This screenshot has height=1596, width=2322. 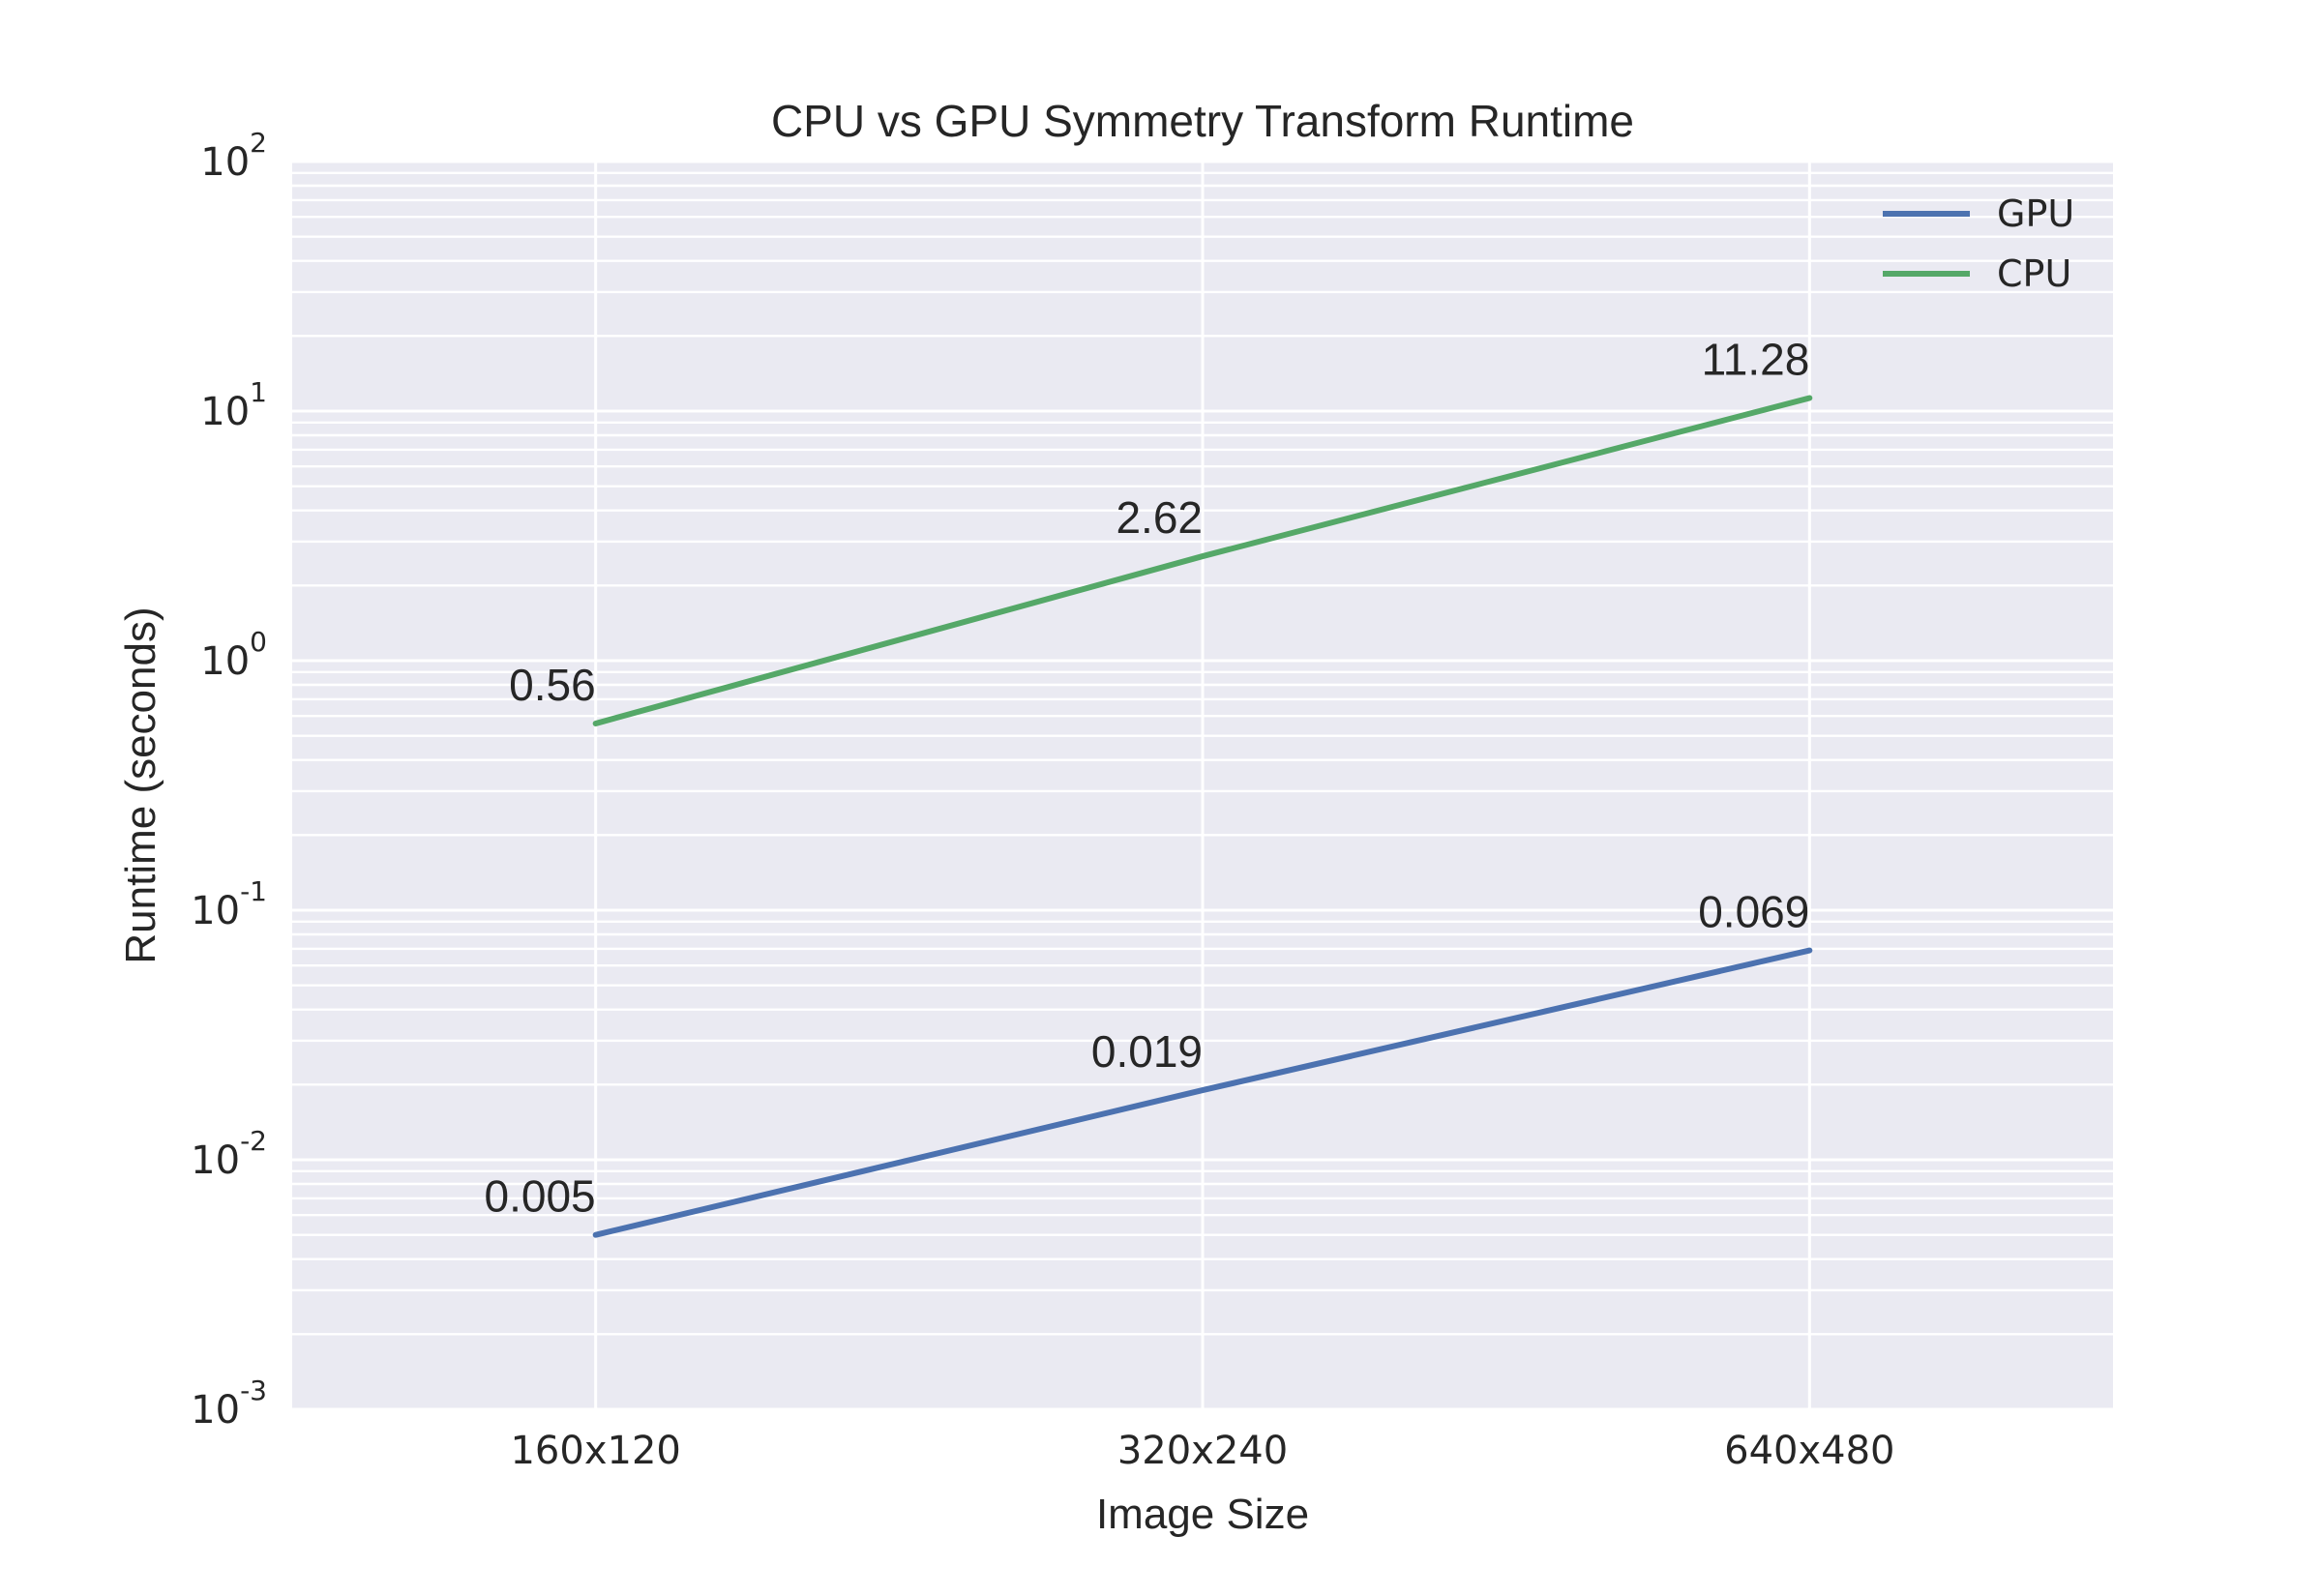 What do you see at coordinates (540, 1196) in the screenshot?
I see `data-label-gpu-0: 0.005` at bounding box center [540, 1196].